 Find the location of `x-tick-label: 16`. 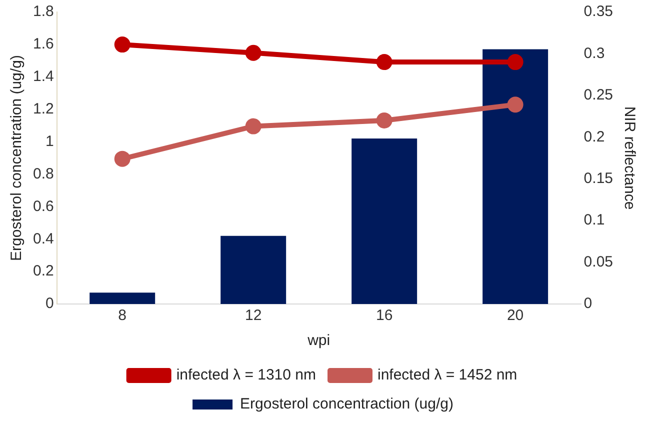

x-tick-label: 16 is located at coordinates (384, 315).